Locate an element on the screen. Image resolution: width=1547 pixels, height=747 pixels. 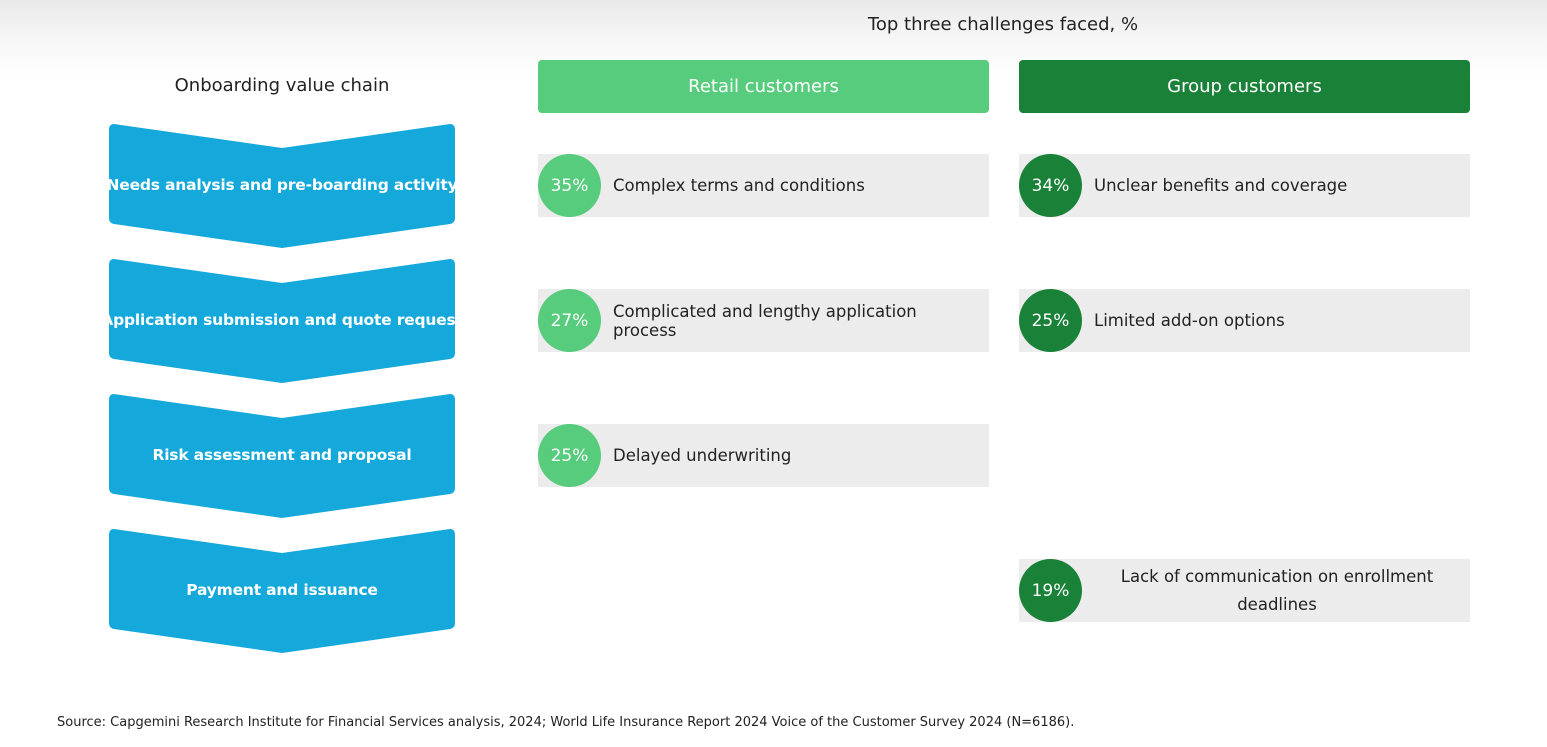
group-challenge-row: 25% Limited add-on options is located at coordinates (1244, 320).